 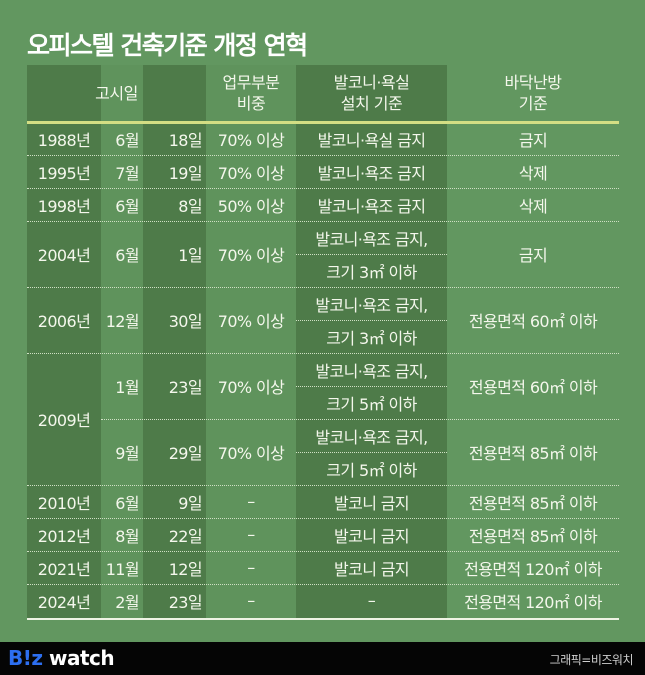 What do you see at coordinates (64, 569) in the screenshot?
I see `year-cell: 2021년` at bounding box center [64, 569].